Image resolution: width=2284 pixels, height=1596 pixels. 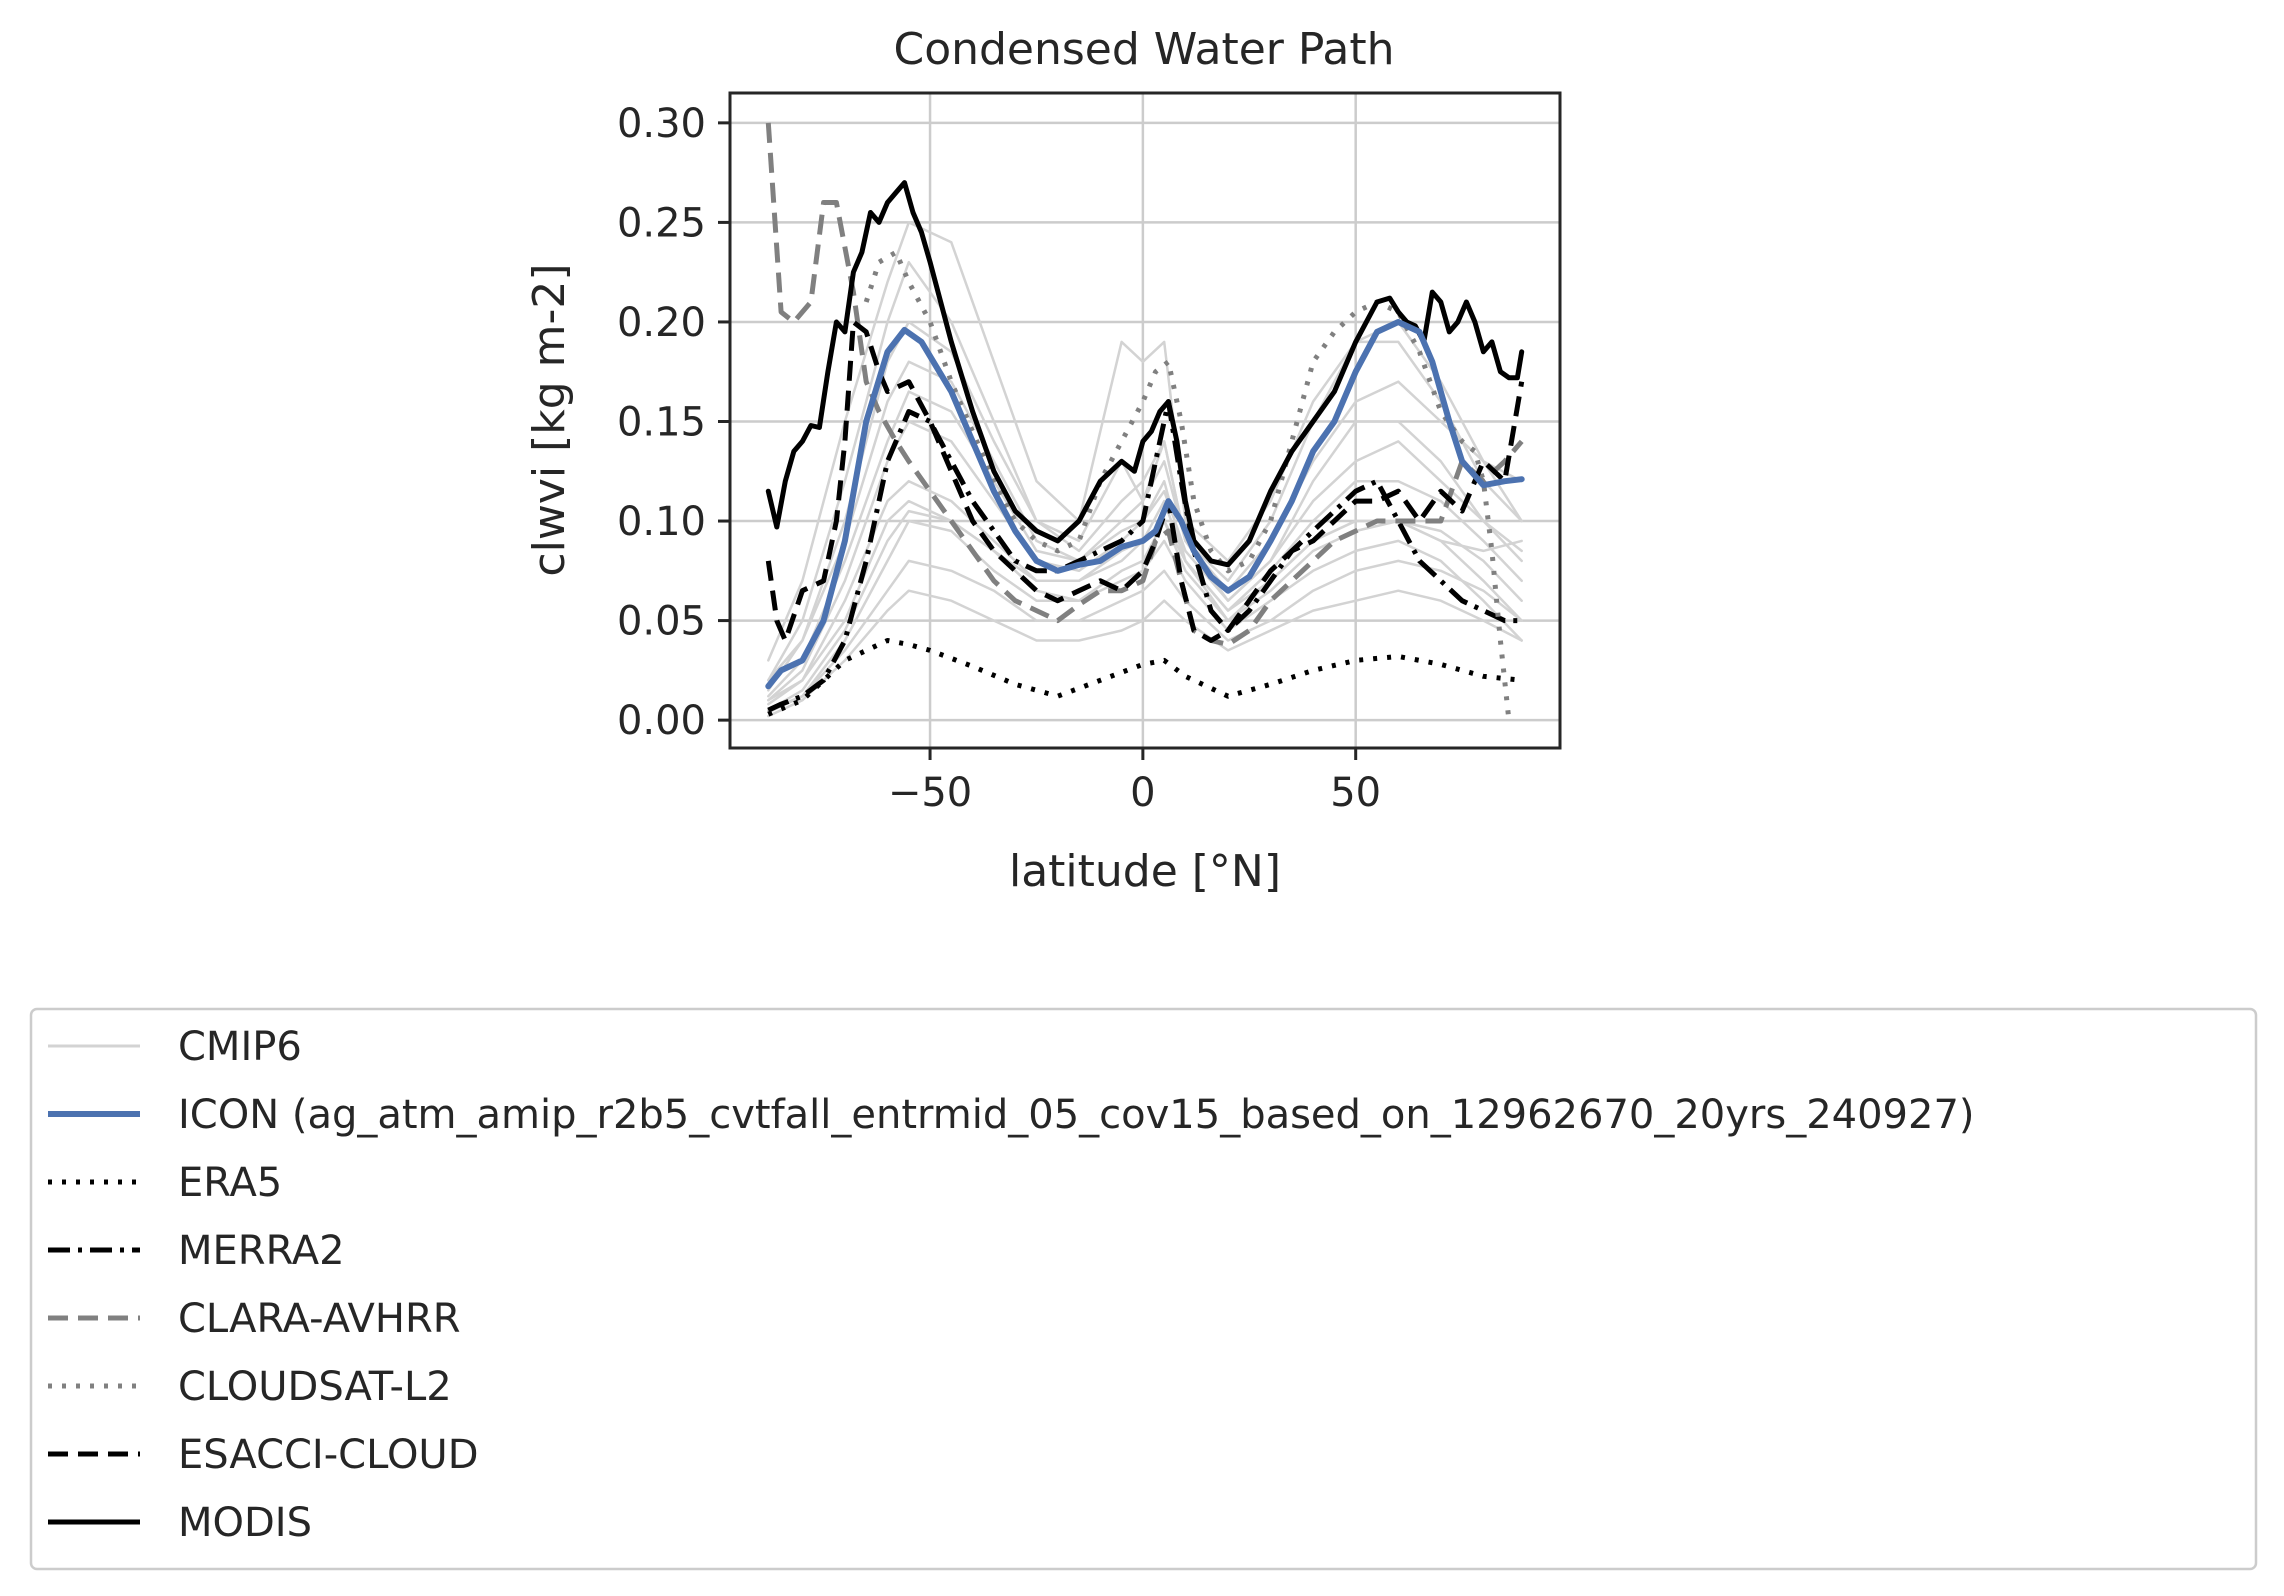 What do you see at coordinates (549, 419) in the screenshot?
I see `y-axis-label: clwvi [kg m-2]` at bounding box center [549, 419].